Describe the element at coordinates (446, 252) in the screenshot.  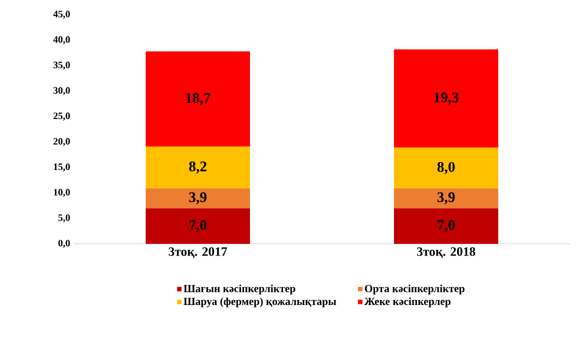
I see `x-tick-label: 3тоқ. 2018` at that location.